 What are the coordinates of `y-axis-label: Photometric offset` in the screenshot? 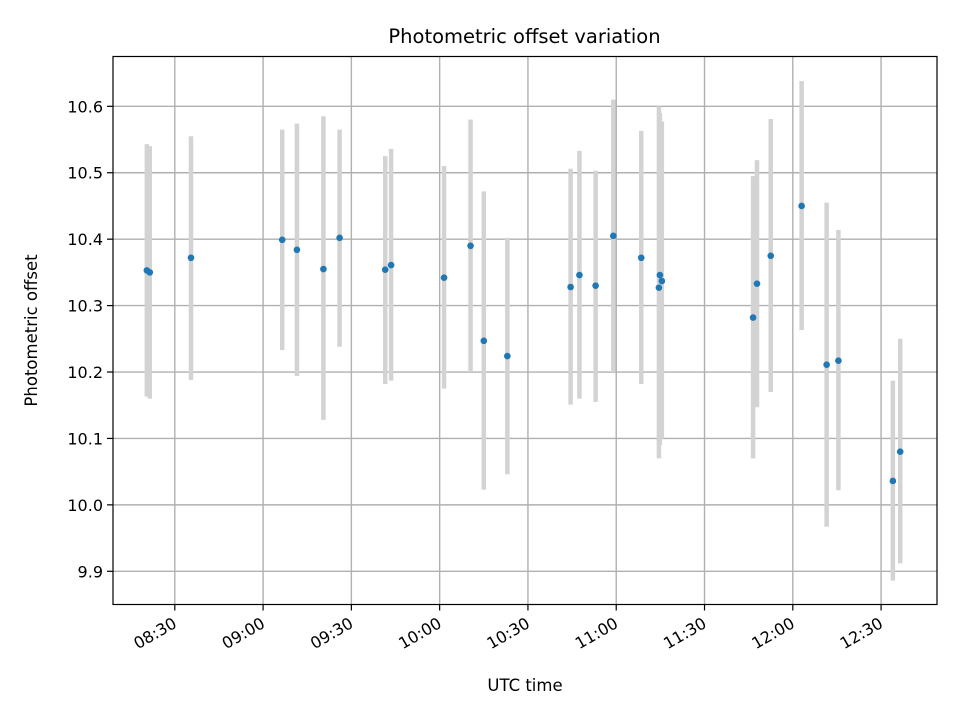 It's located at (31, 330).